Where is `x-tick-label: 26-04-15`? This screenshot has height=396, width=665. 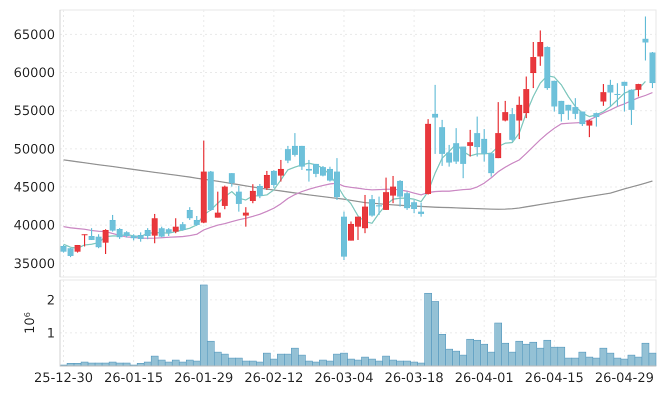 x-tick-label: 26-04-15 is located at coordinates (554, 378).